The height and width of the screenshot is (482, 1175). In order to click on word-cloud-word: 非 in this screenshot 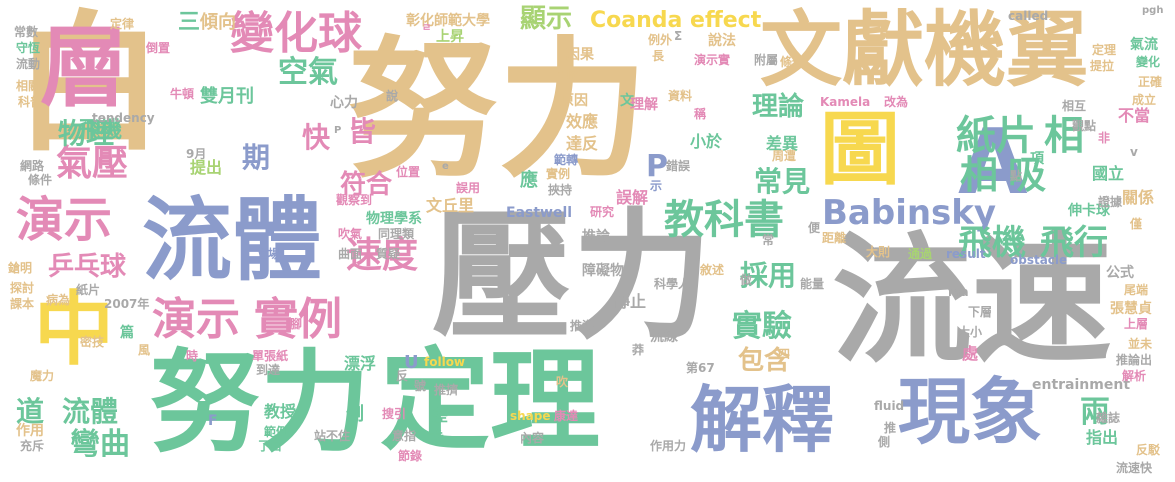, I will do `click(1104, 138)`.